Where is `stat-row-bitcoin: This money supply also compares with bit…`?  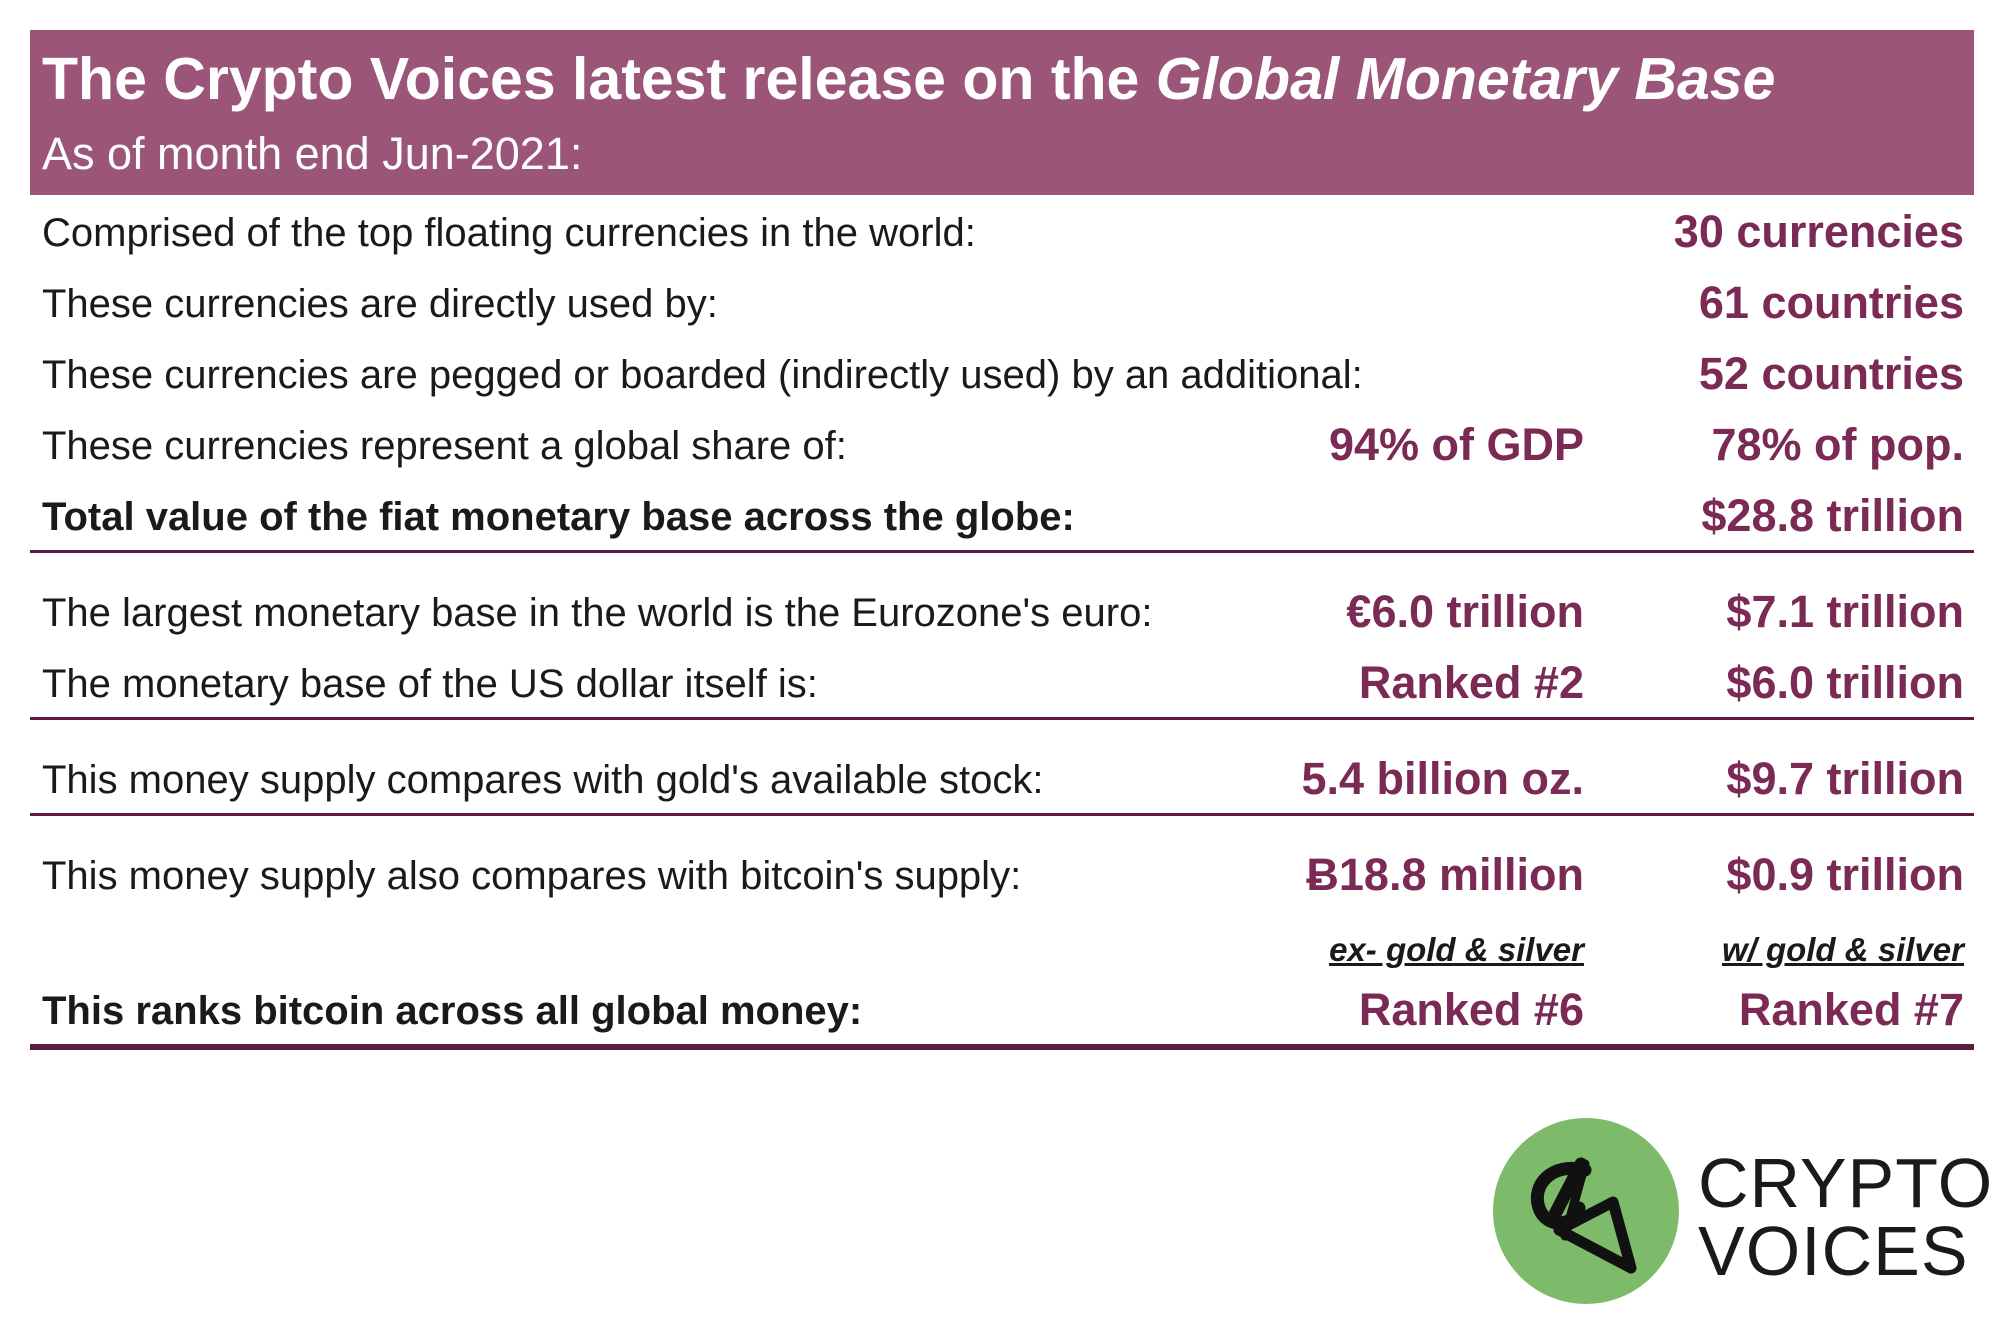
stat-row-bitcoin: This money supply also compares with bit… is located at coordinates (1002, 873).